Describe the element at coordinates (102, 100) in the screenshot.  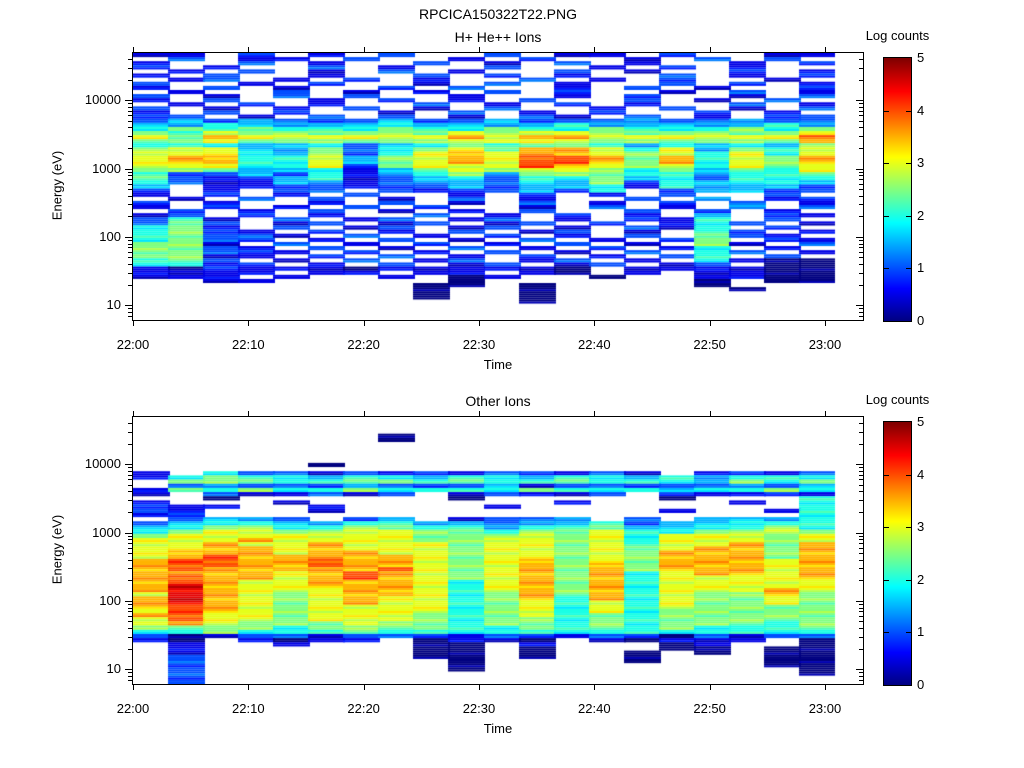
I see `y-tick-label: 10000` at that location.